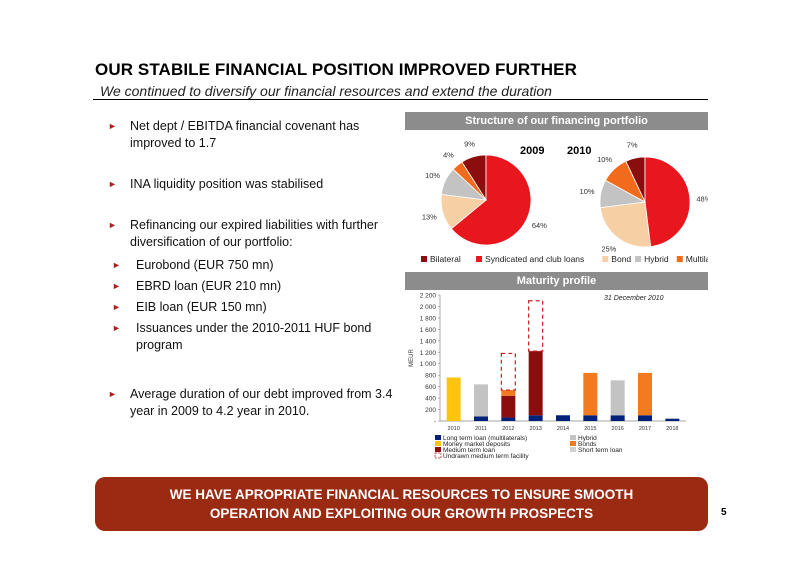  Describe the element at coordinates (634, 298) in the screenshot. I see `chart-annotation: 31 December 2010` at that location.